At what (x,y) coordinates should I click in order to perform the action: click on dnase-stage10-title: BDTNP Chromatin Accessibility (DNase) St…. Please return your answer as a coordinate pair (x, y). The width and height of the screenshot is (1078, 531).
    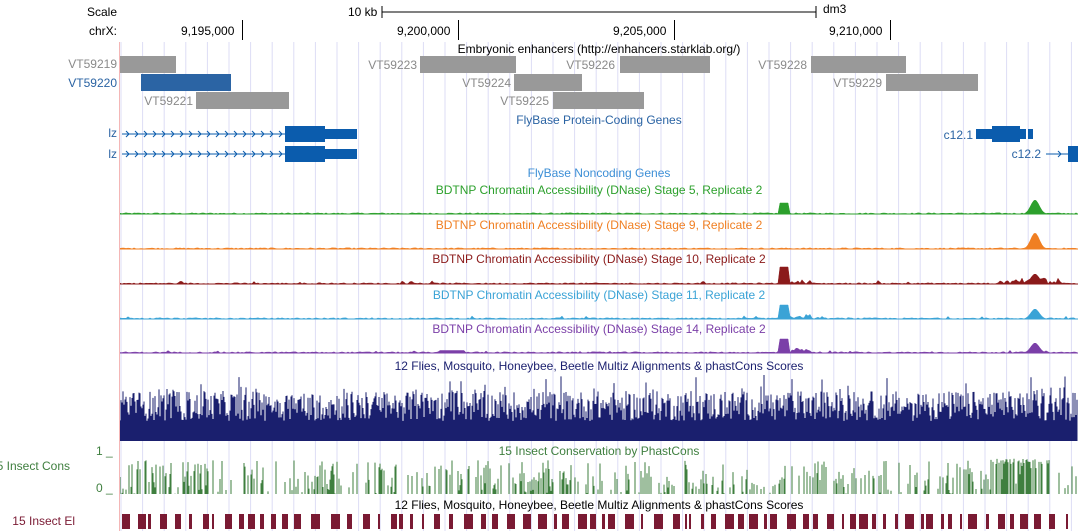
    Looking at the image, I should click on (599, 259).